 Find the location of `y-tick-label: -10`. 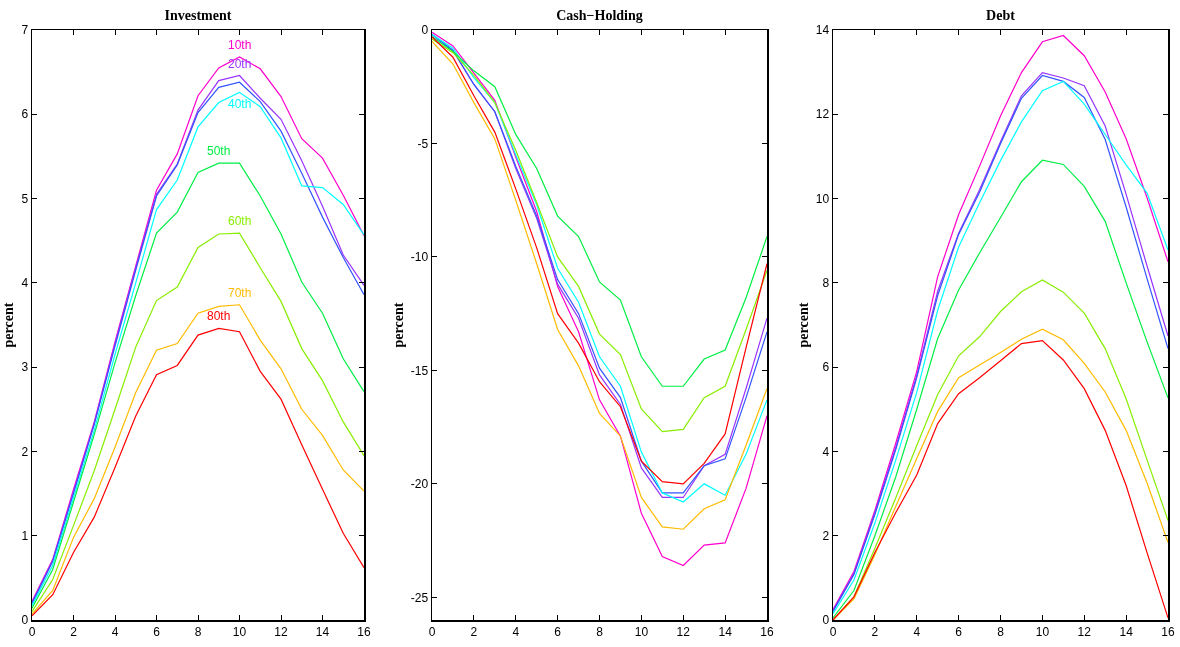

y-tick-label: -10 is located at coordinates (419, 257).